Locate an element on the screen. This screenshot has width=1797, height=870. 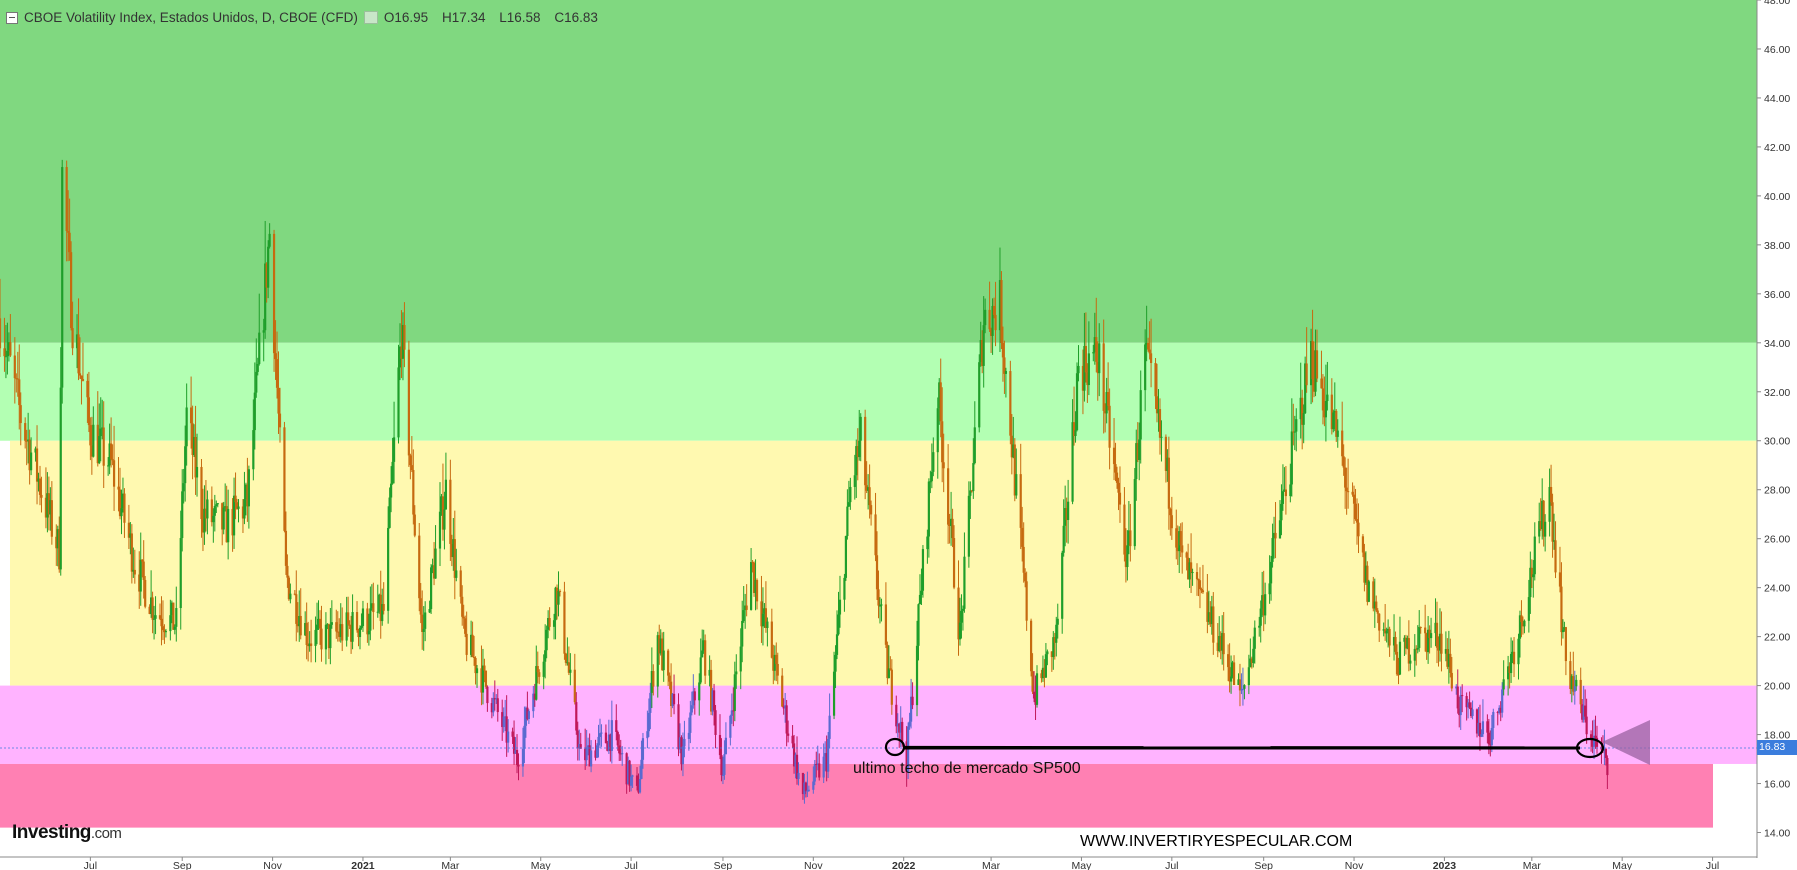
annotation-overlay is located at coordinates (878, 742).